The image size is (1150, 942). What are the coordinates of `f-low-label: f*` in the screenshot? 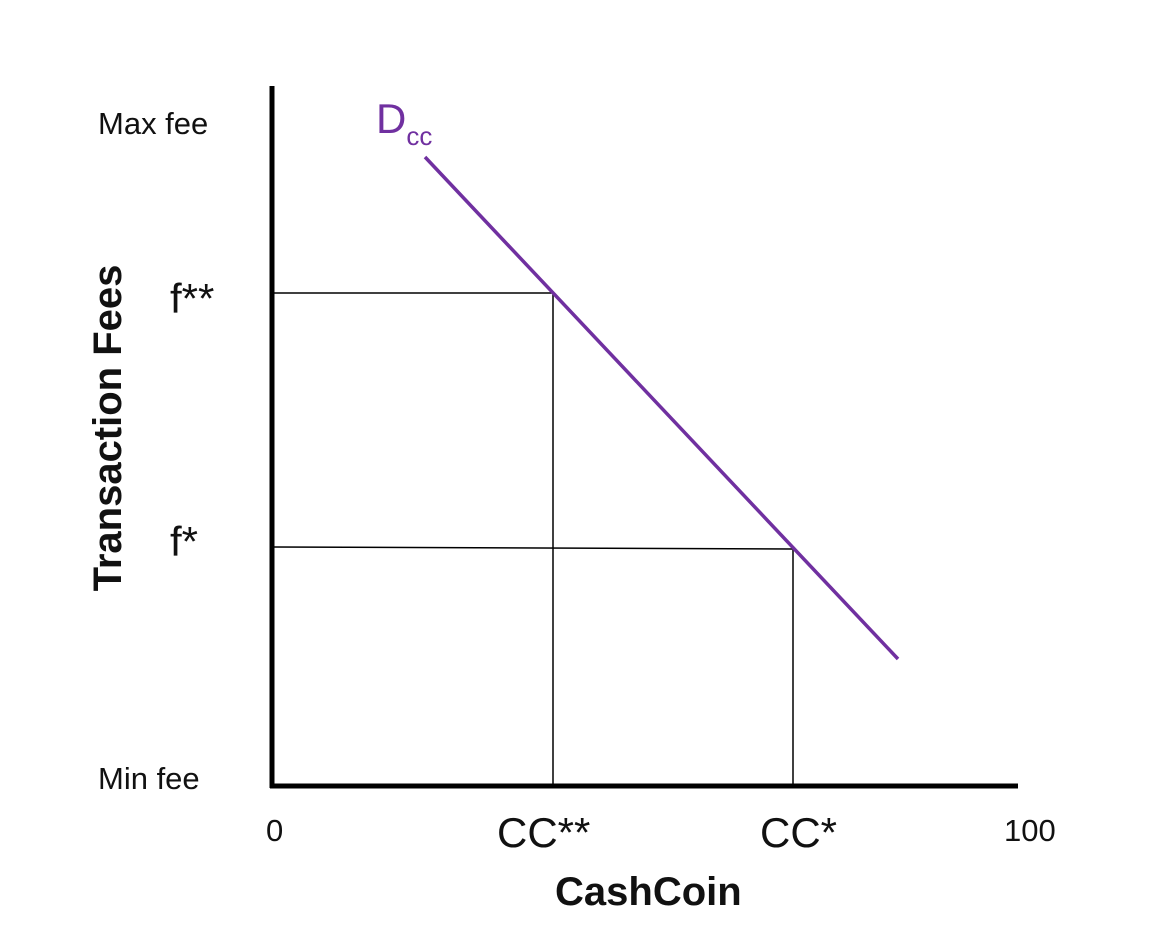 It's located at (184, 541).